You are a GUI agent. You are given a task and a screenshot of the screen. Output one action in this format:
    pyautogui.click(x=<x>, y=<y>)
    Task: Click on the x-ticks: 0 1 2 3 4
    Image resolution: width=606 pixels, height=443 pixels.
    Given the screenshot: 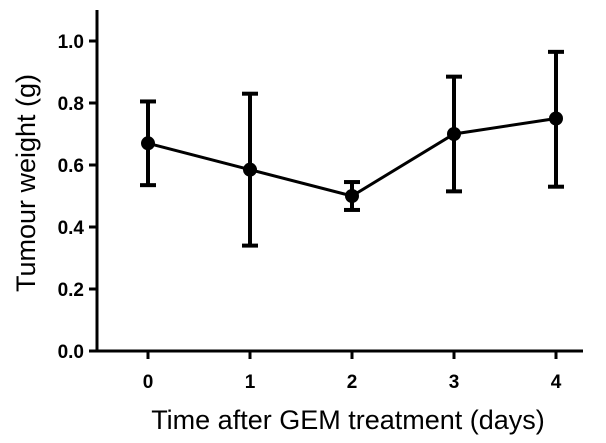 What is the action you would take?
    pyautogui.click(x=352, y=372)
    